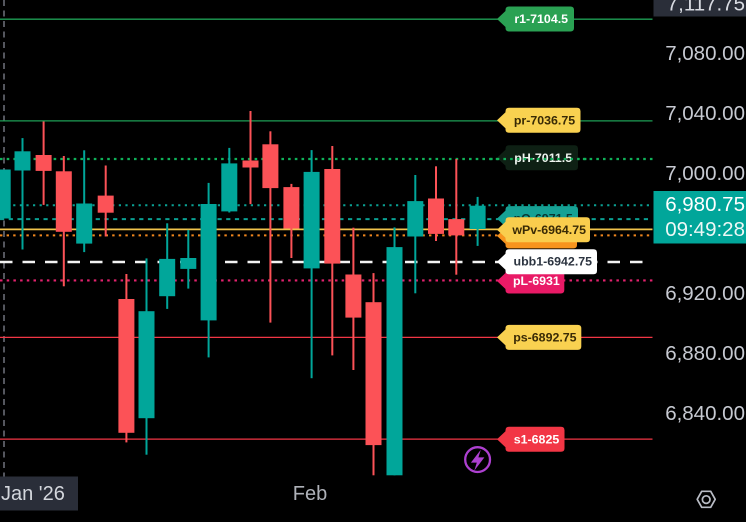 The image size is (746, 522). What do you see at coordinates (537, 439) in the screenshot?
I see `svg-text: s1-6825` at bounding box center [537, 439].